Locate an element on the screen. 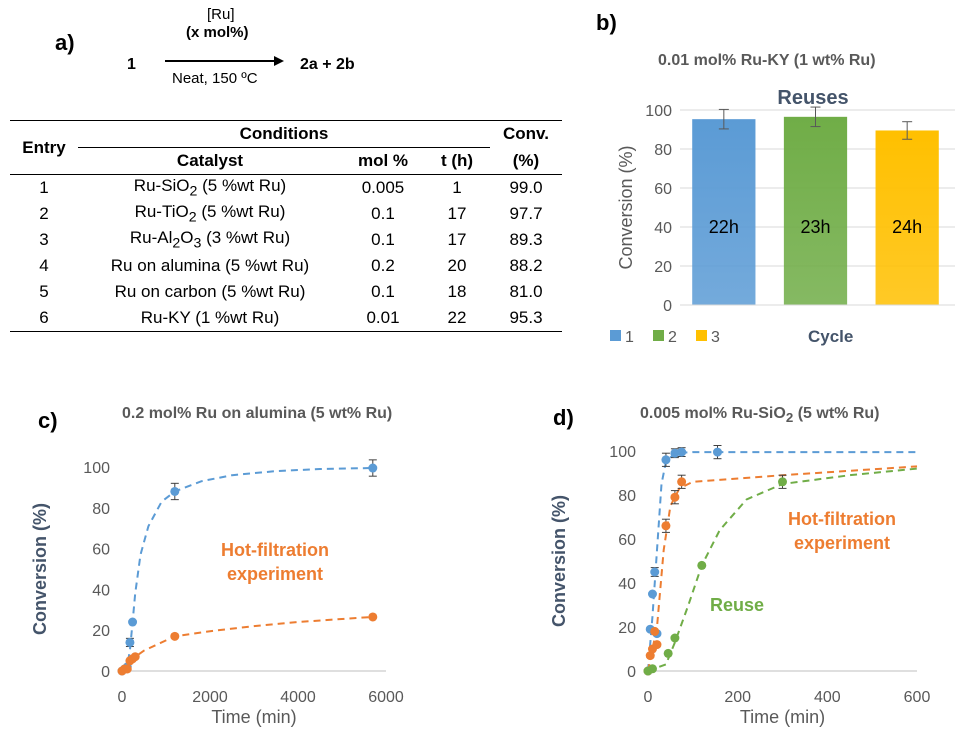 The height and width of the screenshot is (734, 966). chart-b-subtitle: Reuses is located at coordinates (812, 98).